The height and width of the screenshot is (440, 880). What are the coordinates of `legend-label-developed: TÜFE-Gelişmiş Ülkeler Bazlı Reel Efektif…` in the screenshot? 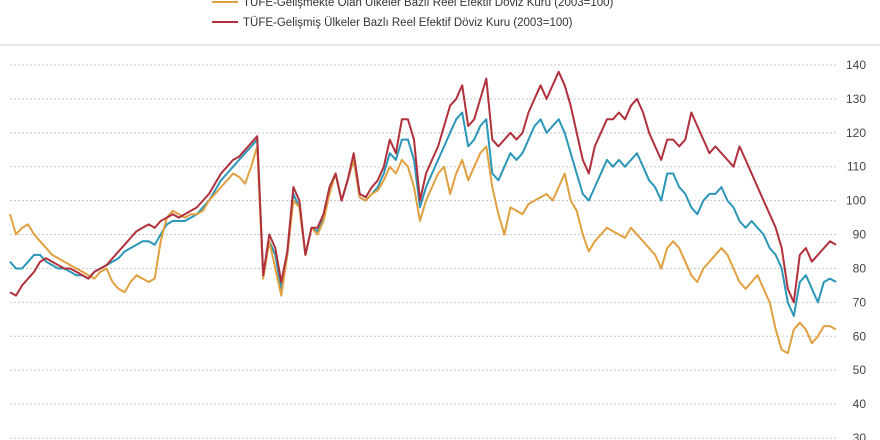 It's located at (408, 23).